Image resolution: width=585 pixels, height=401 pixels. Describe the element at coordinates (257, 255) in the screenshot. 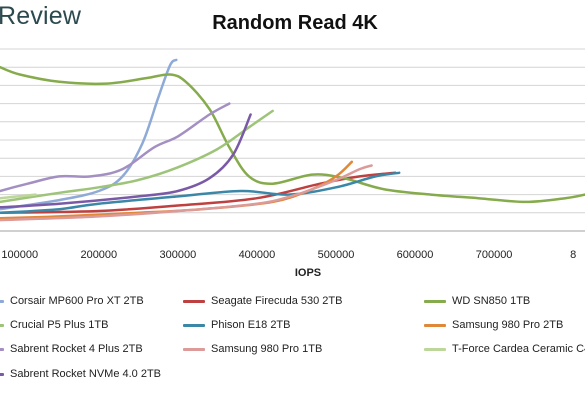

I see `x-tick-label: 400000` at that location.